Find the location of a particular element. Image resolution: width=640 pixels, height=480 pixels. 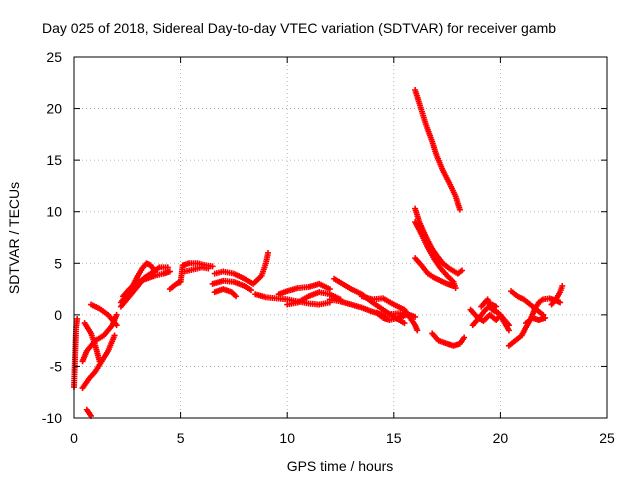

y-tick-label: 10 is located at coordinates (54, 212).